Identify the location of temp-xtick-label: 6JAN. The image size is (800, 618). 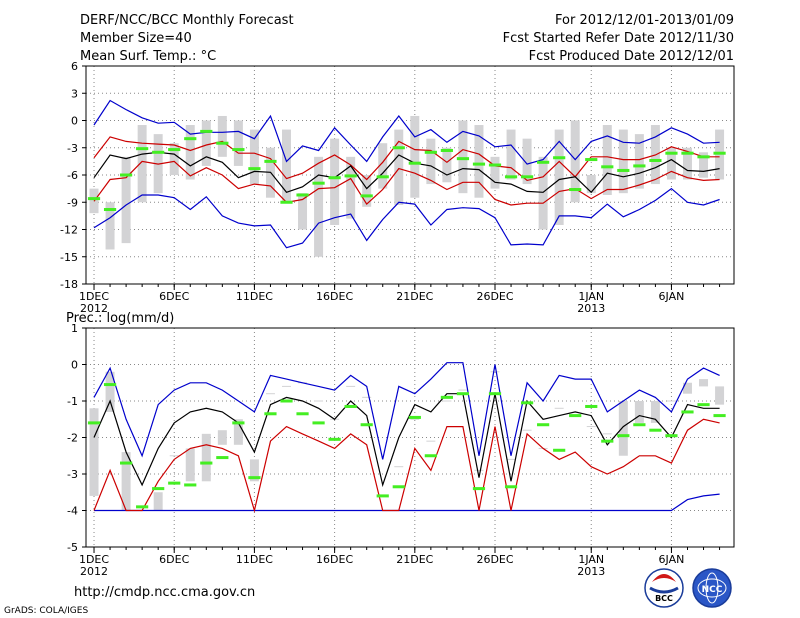
(672, 296).